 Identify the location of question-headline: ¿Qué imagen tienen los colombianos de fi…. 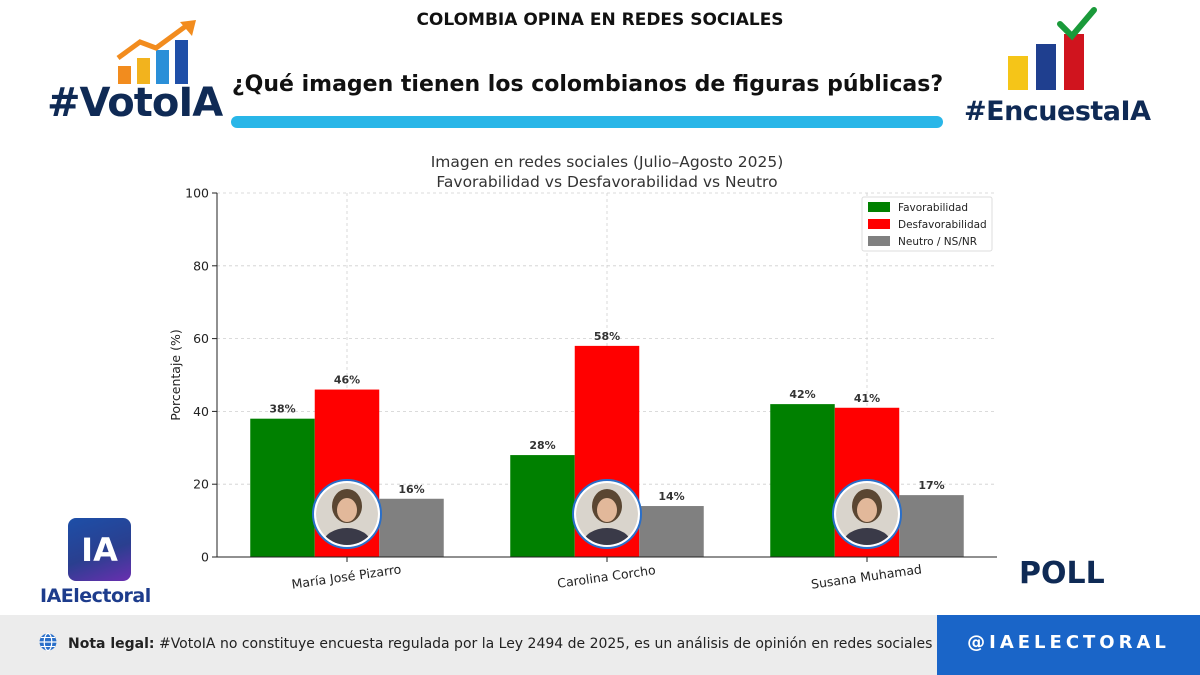
(587, 84).